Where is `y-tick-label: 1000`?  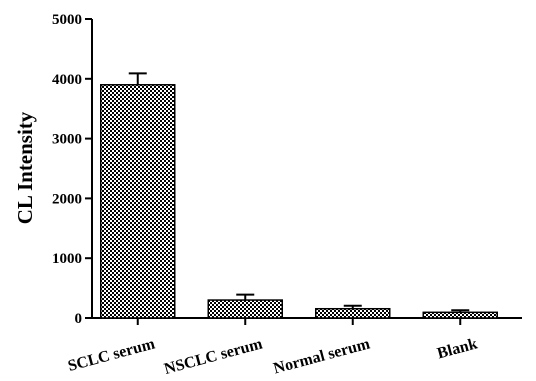
y-tick-label: 1000 is located at coordinates (67, 259).